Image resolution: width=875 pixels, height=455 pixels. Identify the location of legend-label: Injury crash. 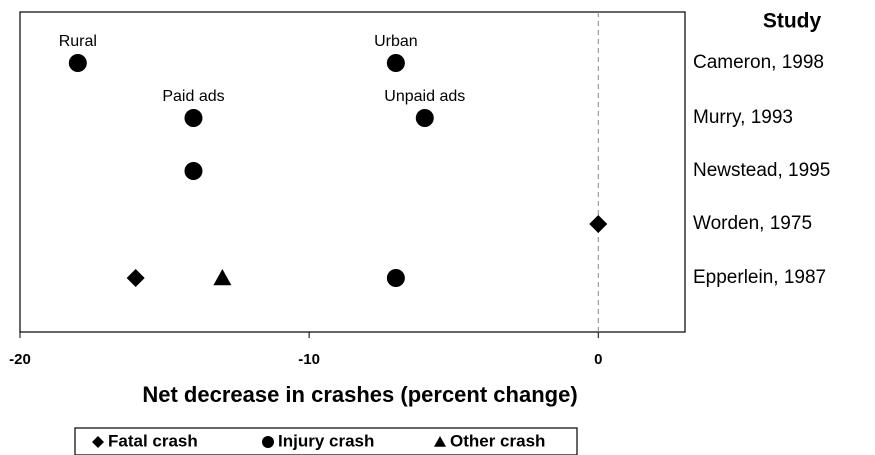
(326, 440).